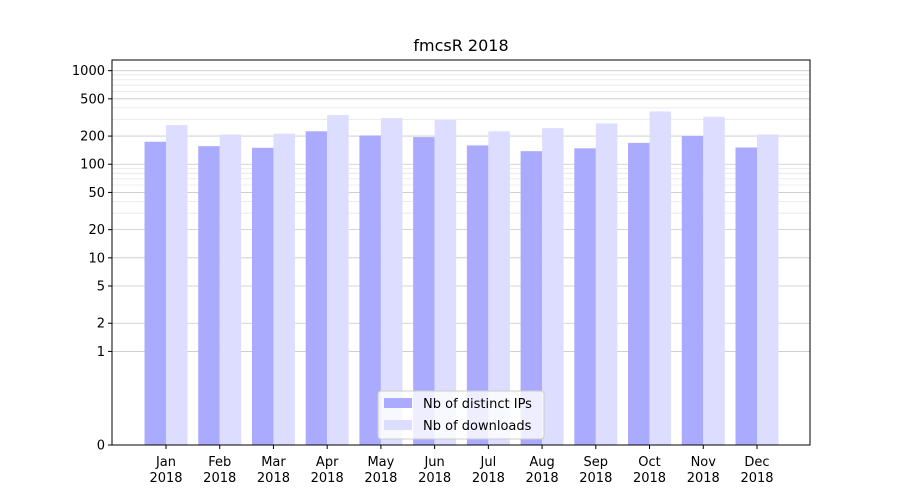 This screenshot has height=504, width=900. What do you see at coordinates (704, 462) in the screenshot?
I see `x-tick-label-month: Nov` at bounding box center [704, 462].